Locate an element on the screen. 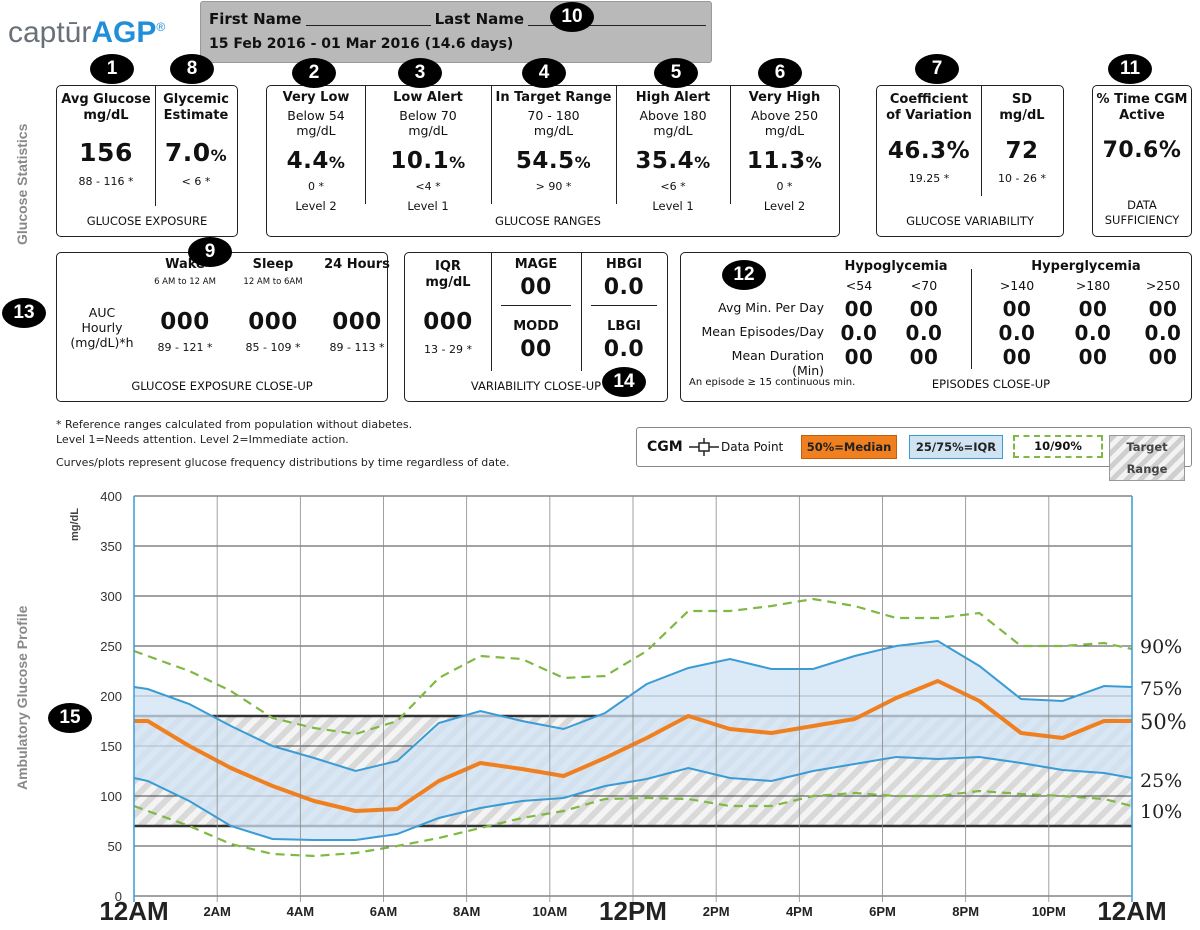 The width and height of the screenshot is (1200, 930). glycemic-estimate-pct: % is located at coordinates (219, 155).